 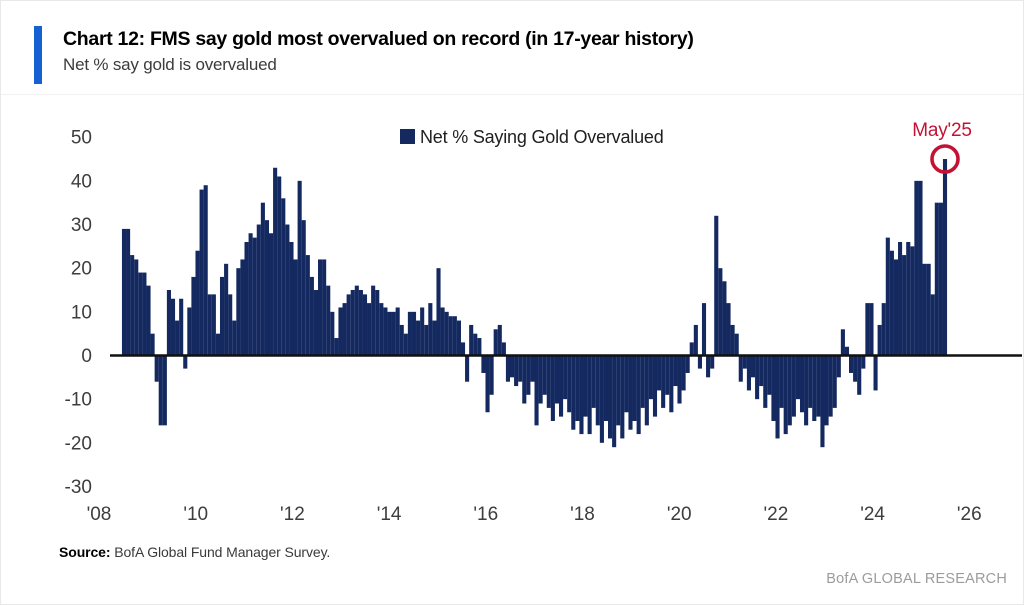 What do you see at coordinates (78, 443) in the screenshot?
I see `y-tick-label: -20` at bounding box center [78, 443].